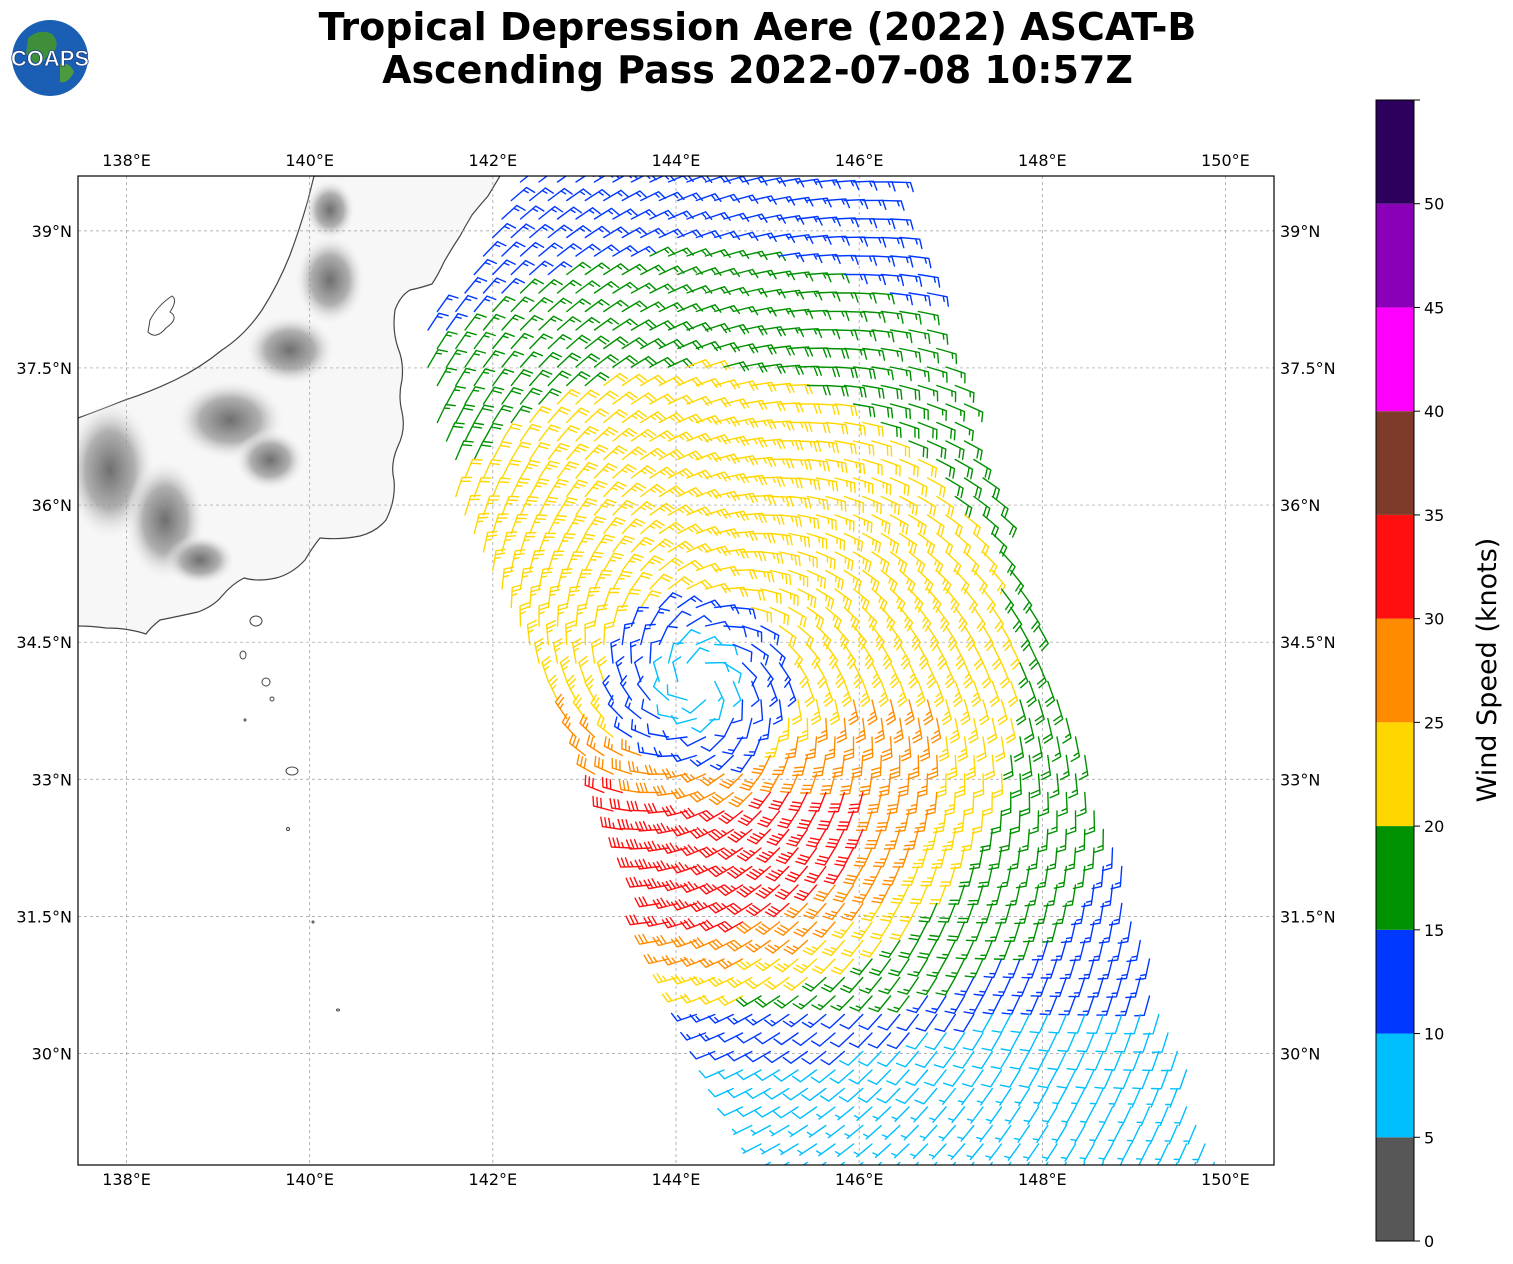 This screenshot has height=1264, width=1513. What do you see at coordinates (1429, 1137) in the screenshot?
I see `colorbar-tick-label: 5` at bounding box center [1429, 1137].